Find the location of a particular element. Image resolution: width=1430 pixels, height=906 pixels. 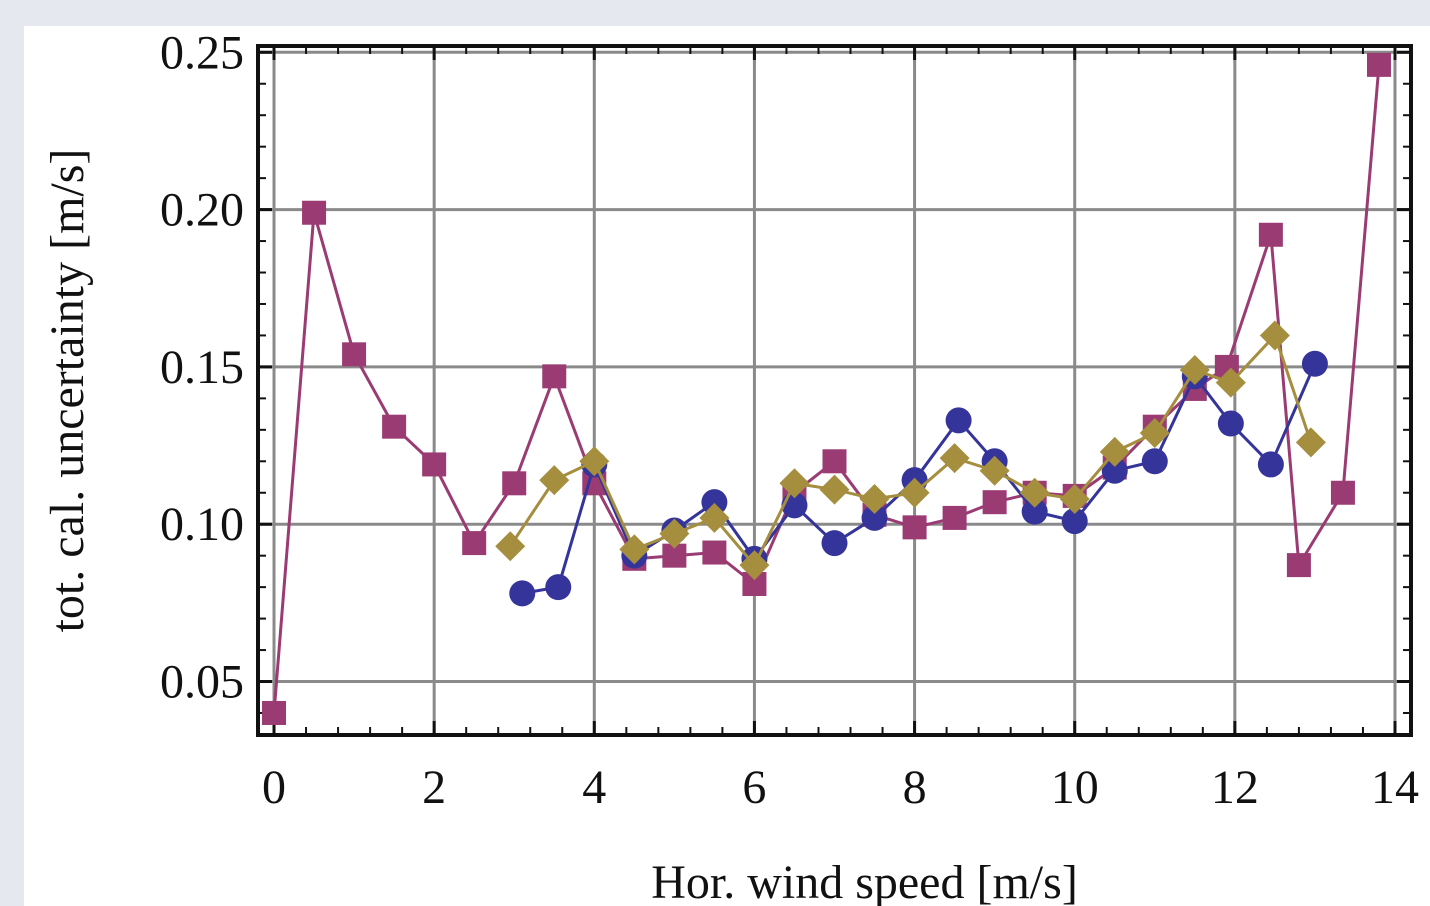

x-tick-label: 2 is located at coordinates (434, 787).